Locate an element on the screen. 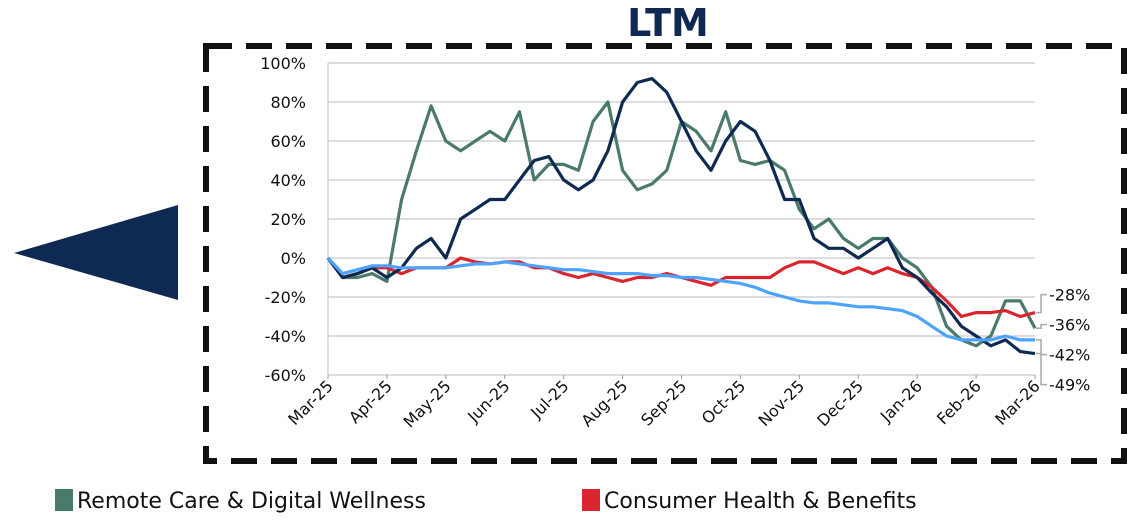 The image size is (1140, 520). series-line is located at coordinates (680, 299).